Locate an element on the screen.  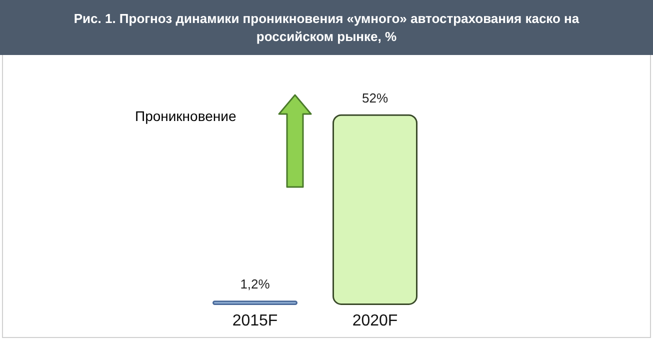
x-tick-label: 2020F is located at coordinates (375, 321).